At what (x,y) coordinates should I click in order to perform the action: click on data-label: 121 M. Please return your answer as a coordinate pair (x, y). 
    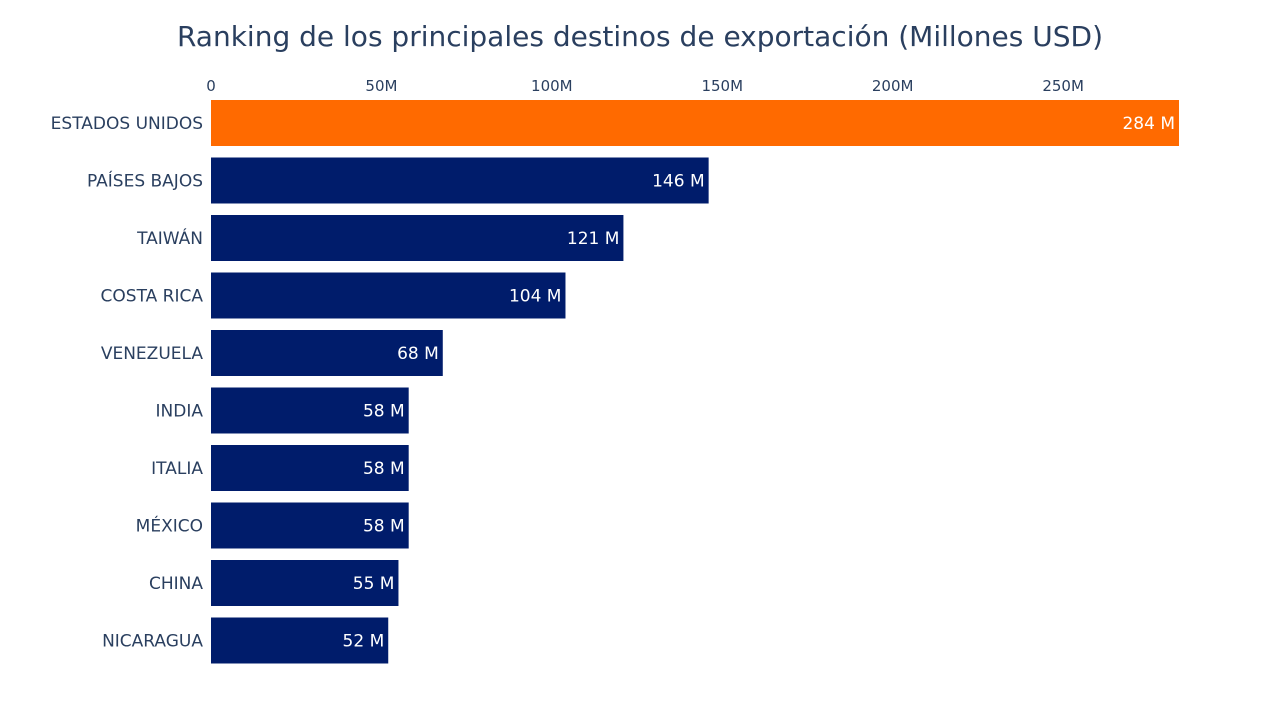
    Looking at the image, I should click on (593, 239).